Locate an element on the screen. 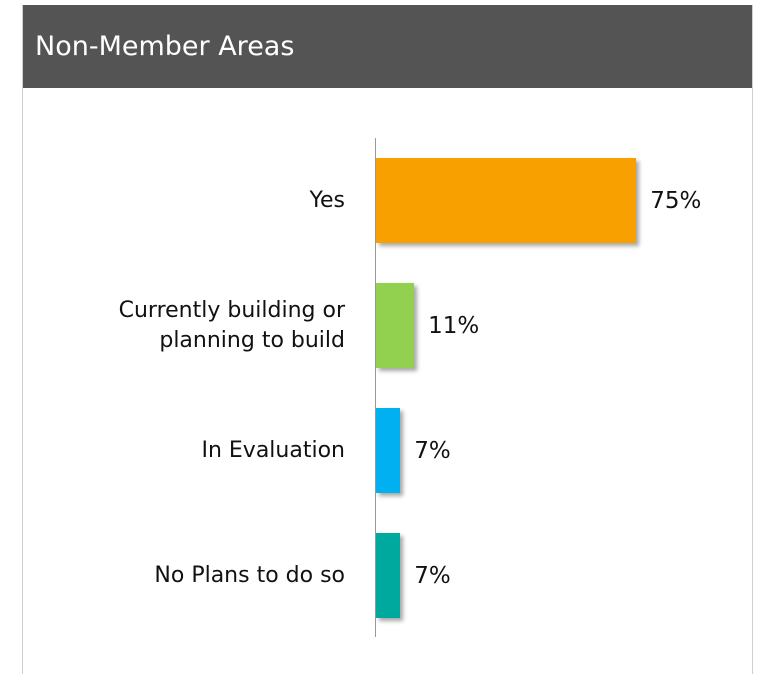  axis-line is located at coordinates (375, 387).